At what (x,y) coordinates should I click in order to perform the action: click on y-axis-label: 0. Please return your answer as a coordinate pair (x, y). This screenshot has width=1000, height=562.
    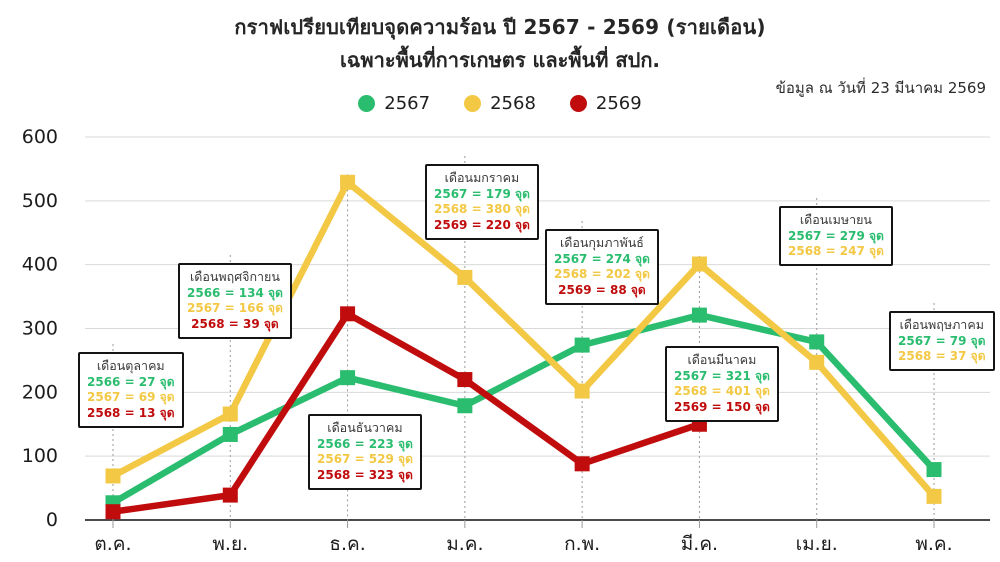
    Looking at the image, I should click on (52, 520).